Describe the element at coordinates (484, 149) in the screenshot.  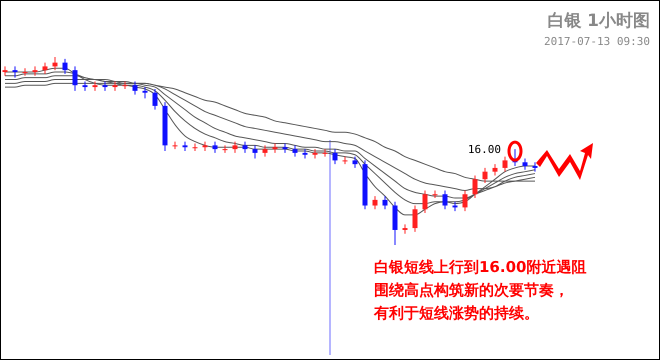
I see `annotation: 16.00` at that location.